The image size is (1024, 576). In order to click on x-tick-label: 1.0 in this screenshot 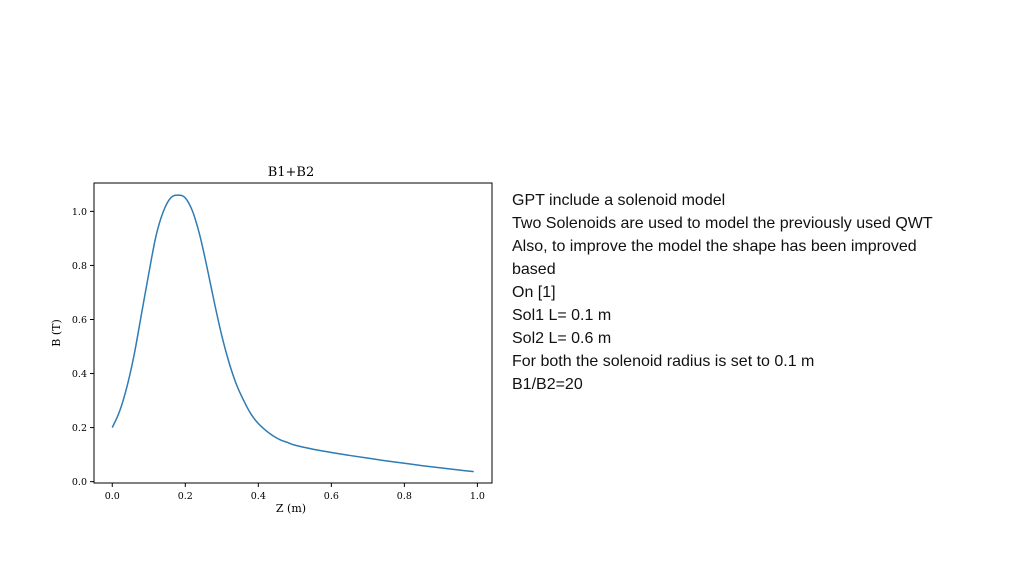, I will do `click(477, 496)`.